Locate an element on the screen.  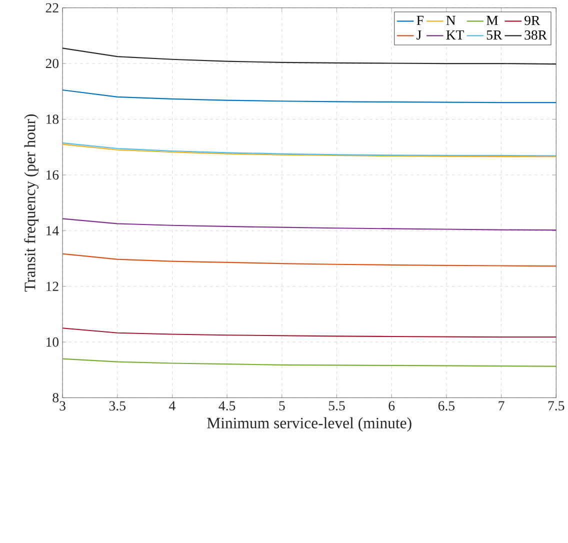
y-tick-label: 22 is located at coordinates (52, 8).